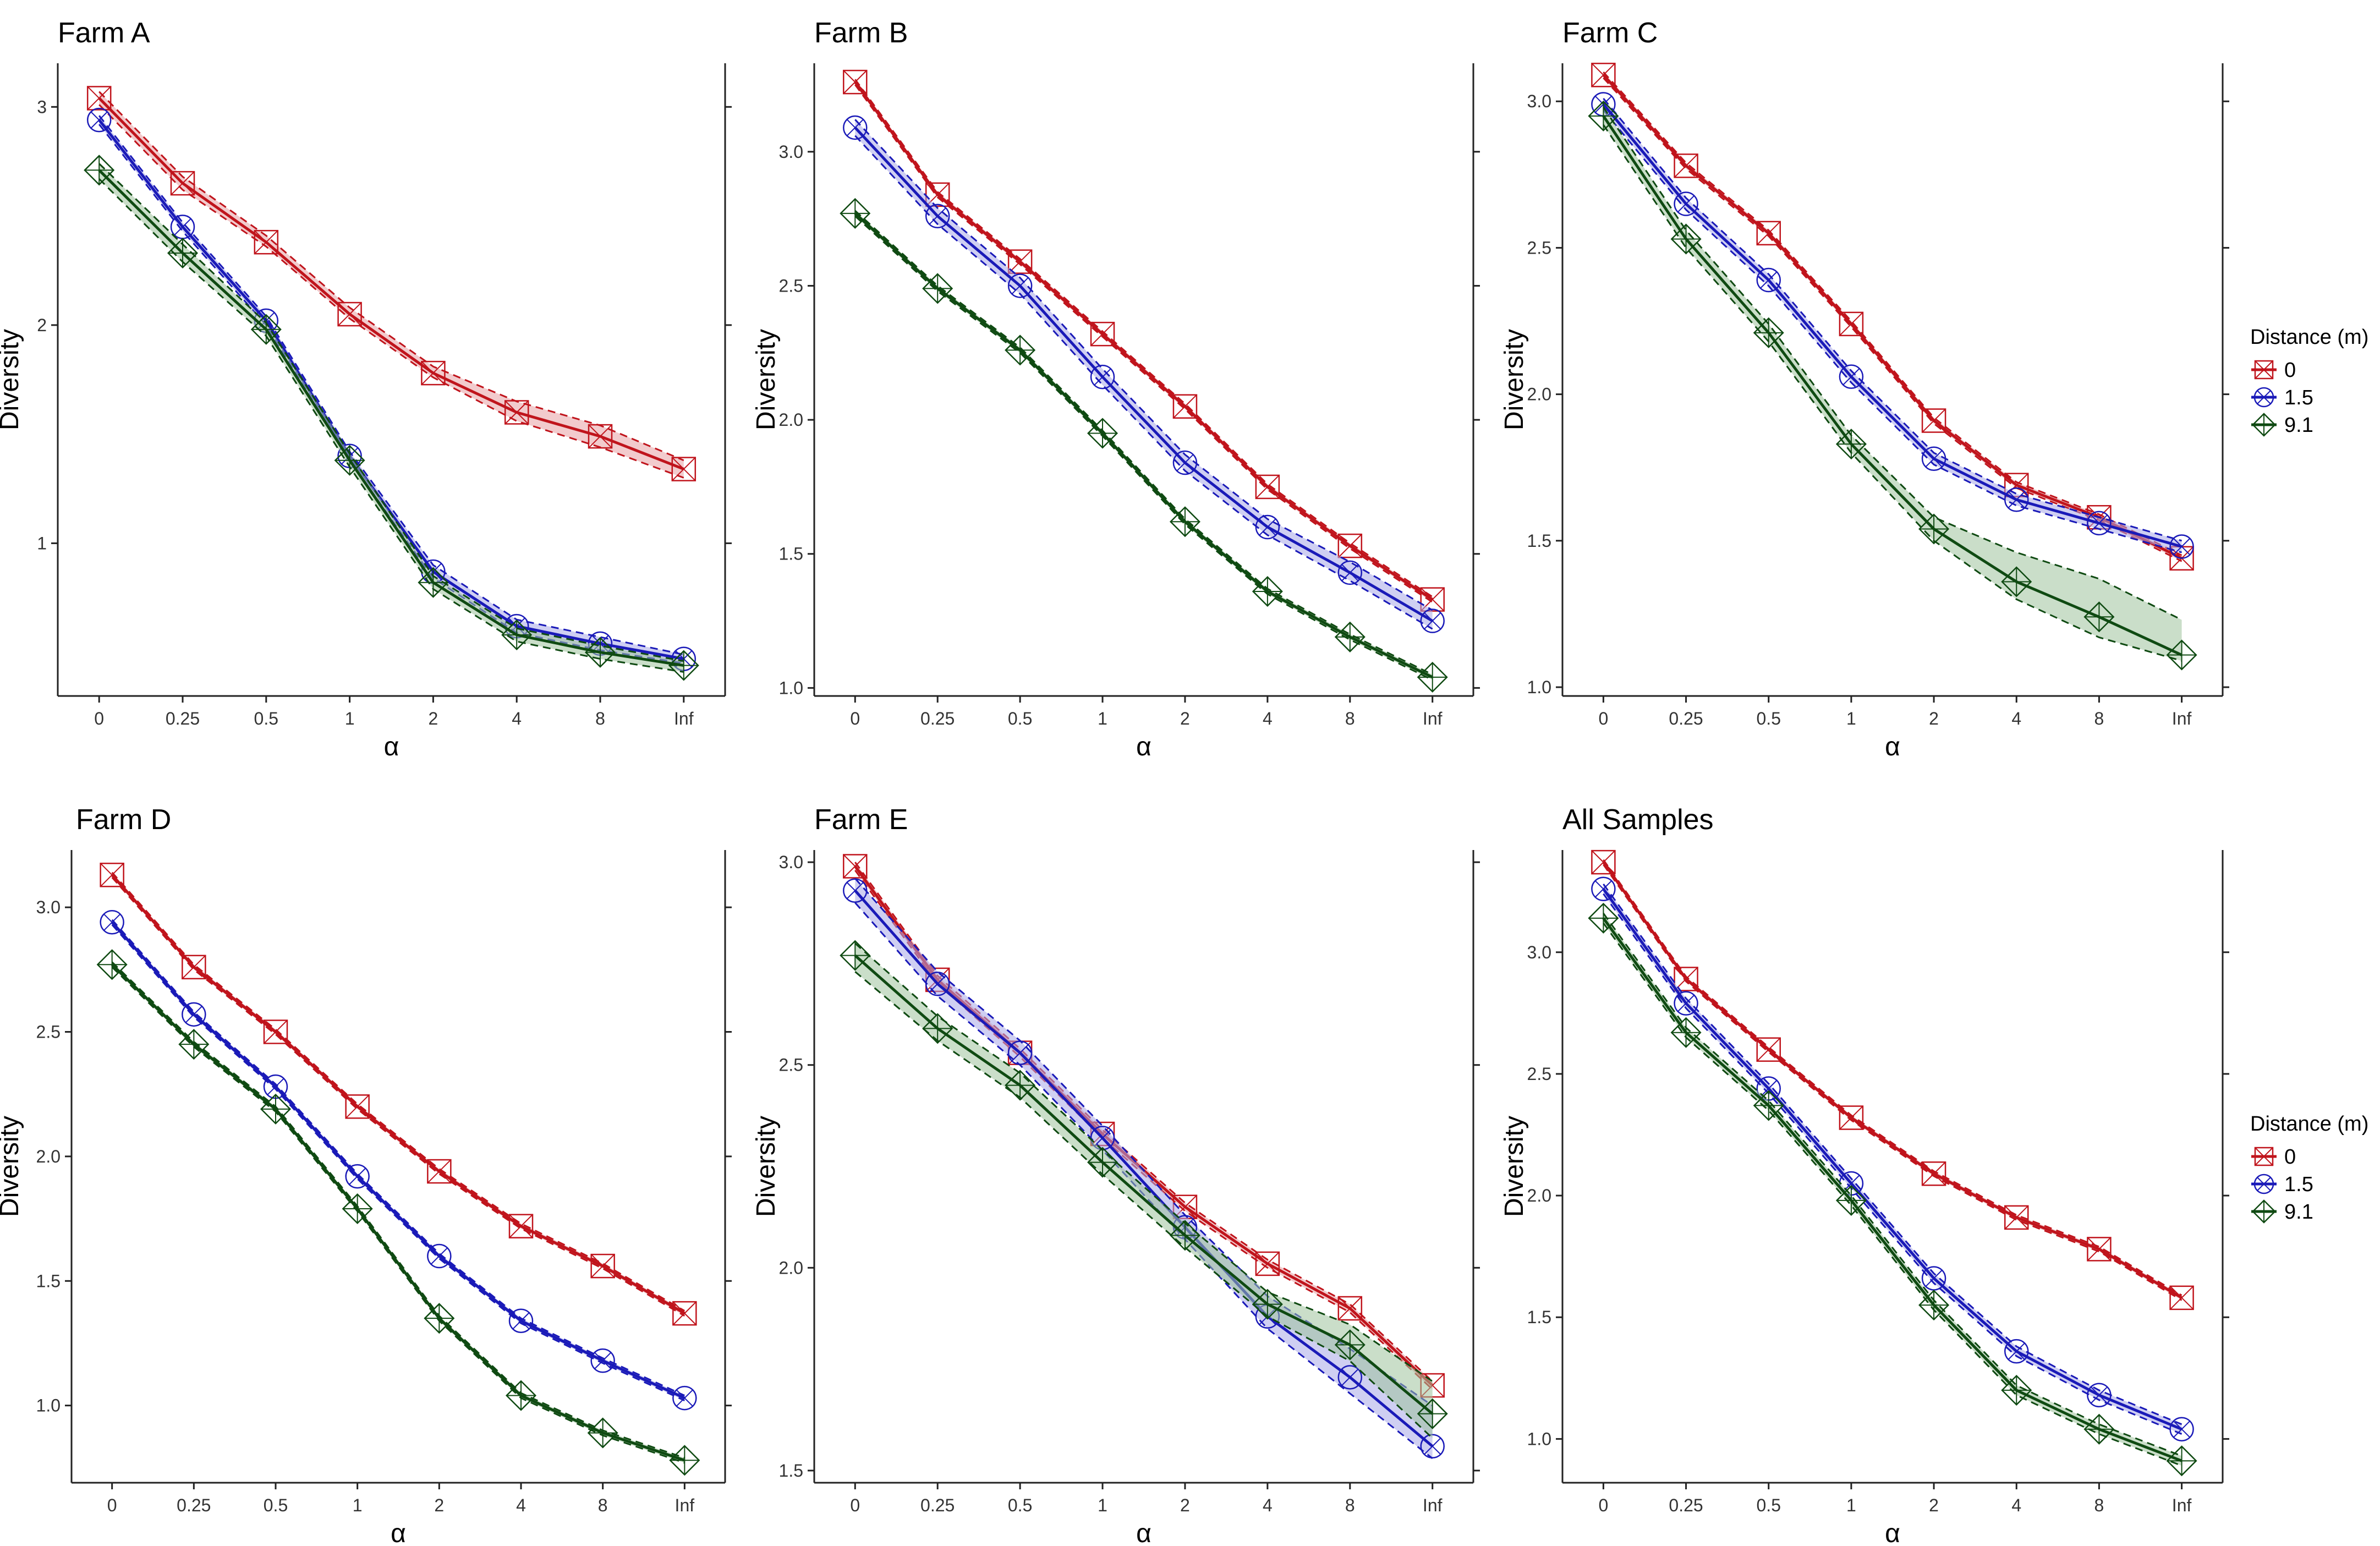  I want to click on panel-title: All Samples, so click(1638, 820).